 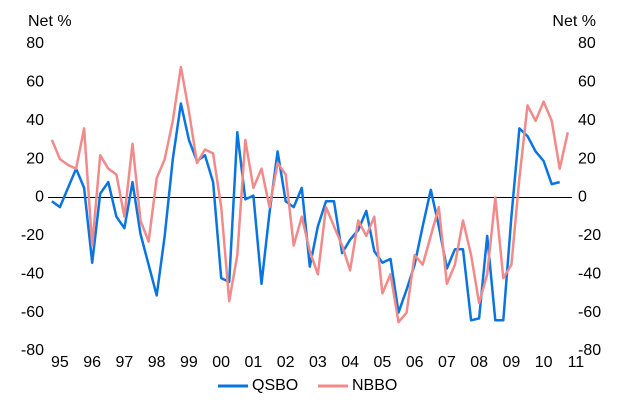 I want to click on x-tick-label: 02, so click(x=286, y=362).